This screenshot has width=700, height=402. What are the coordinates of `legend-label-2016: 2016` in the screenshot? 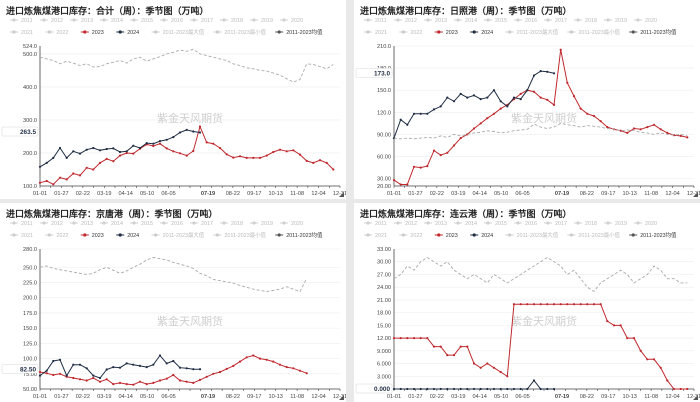 It's located at (177, 224).